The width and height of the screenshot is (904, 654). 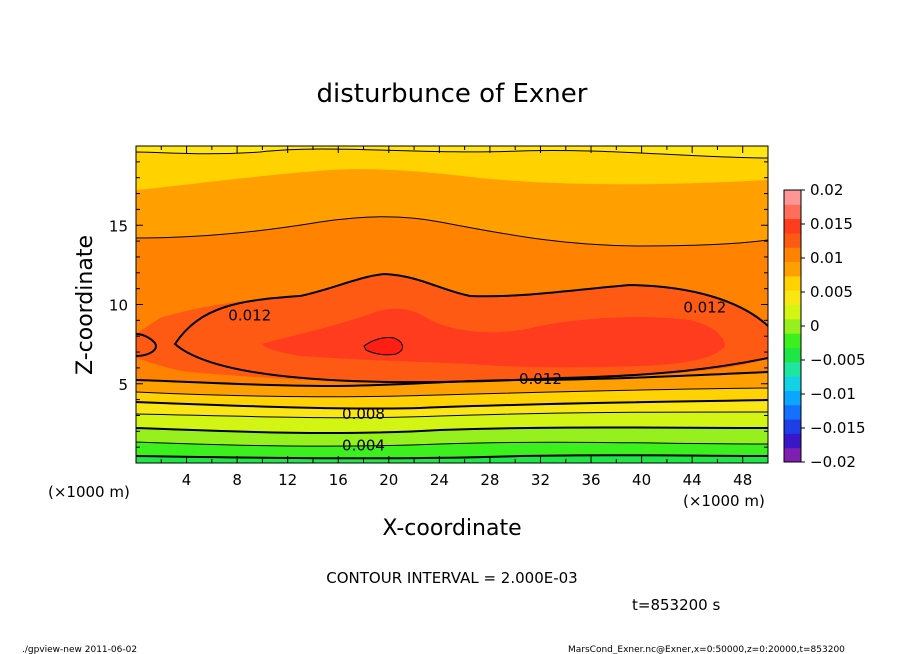 What do you see at coordinates (118, 306) in the screenshot?
I see `y-tick-label: 10` at bounding box center [118, 306].